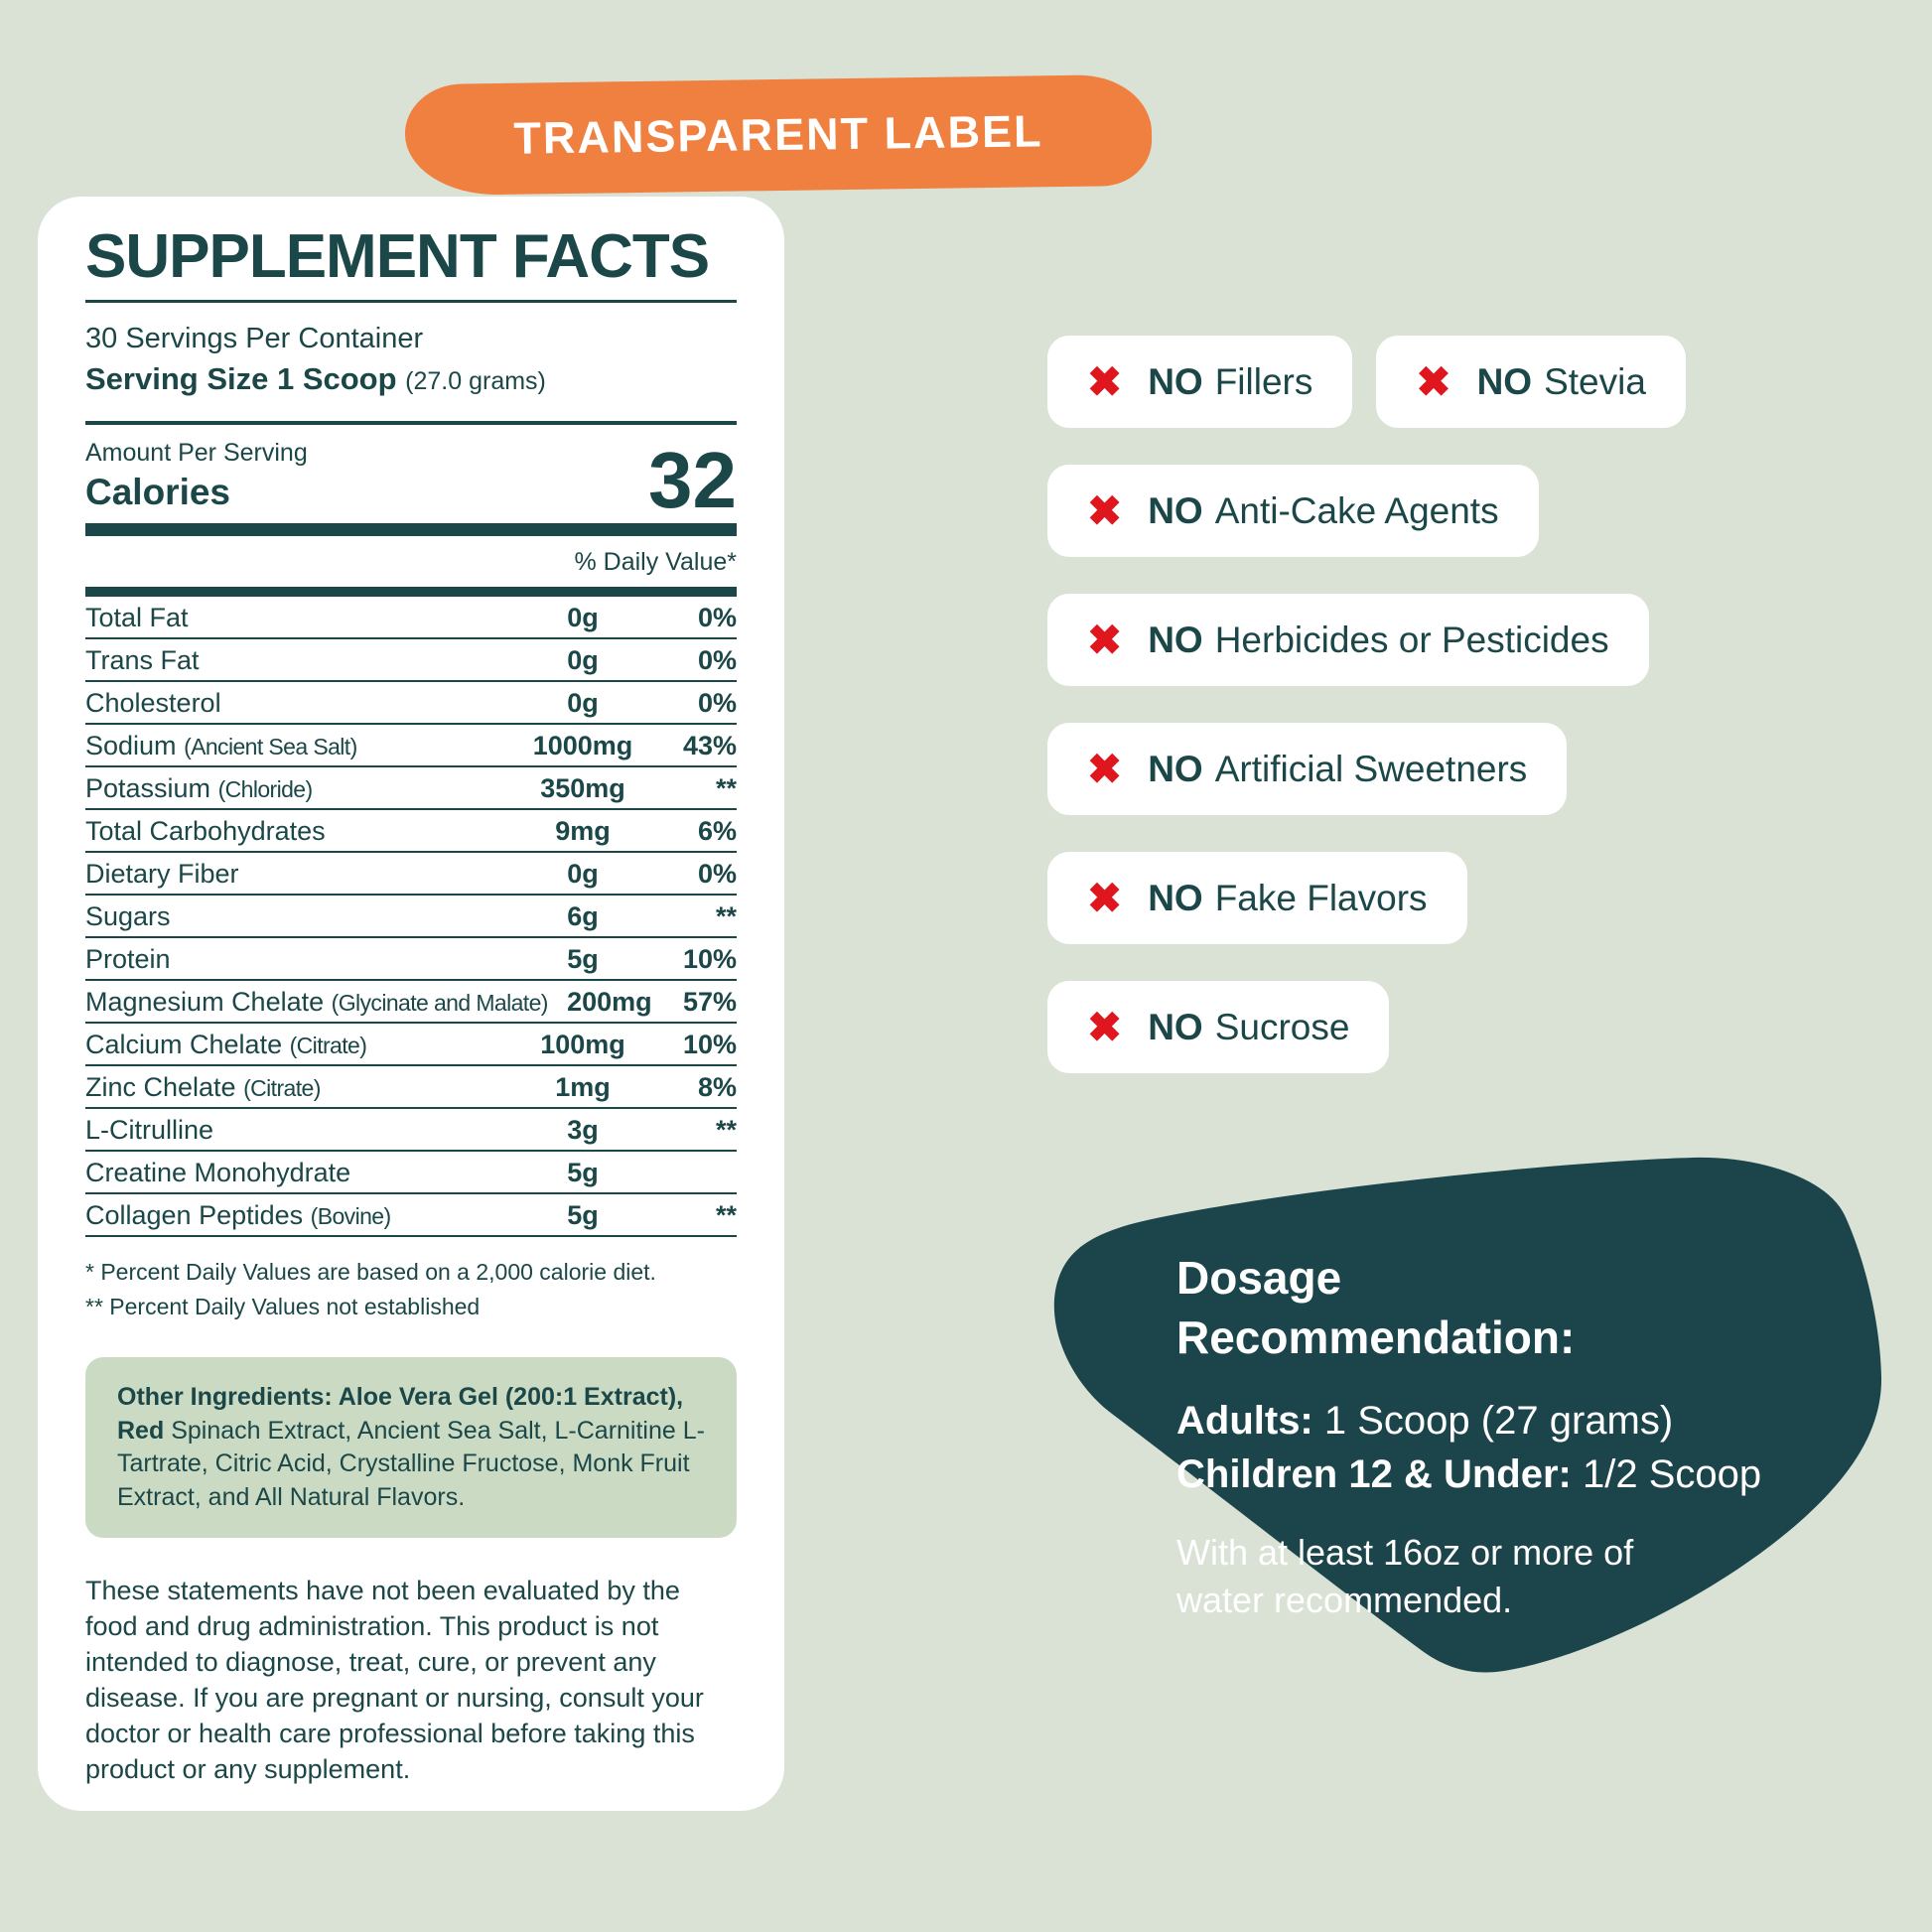  Describe the element at coordinates (583, 831) in the screenshot. I see `row-amount: 9mg` at that location.